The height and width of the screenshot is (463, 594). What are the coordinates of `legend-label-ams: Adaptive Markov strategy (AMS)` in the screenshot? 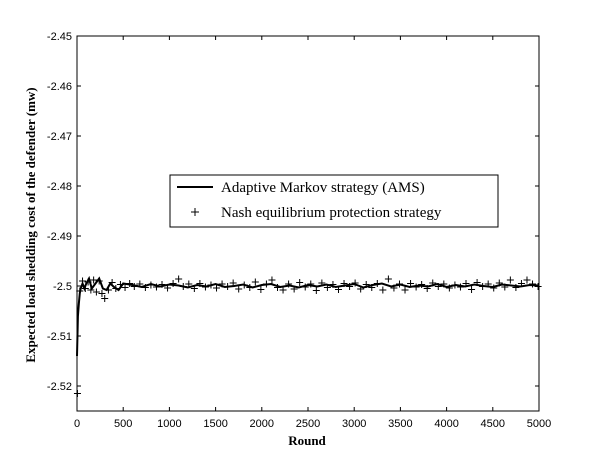 It's located at (323, 188).